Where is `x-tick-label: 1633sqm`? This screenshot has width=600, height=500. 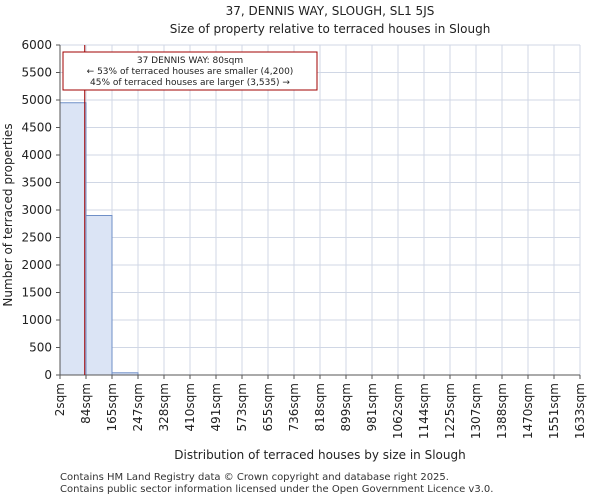 x-tick-label: 1633sqm is located at coordinates (580, 411).